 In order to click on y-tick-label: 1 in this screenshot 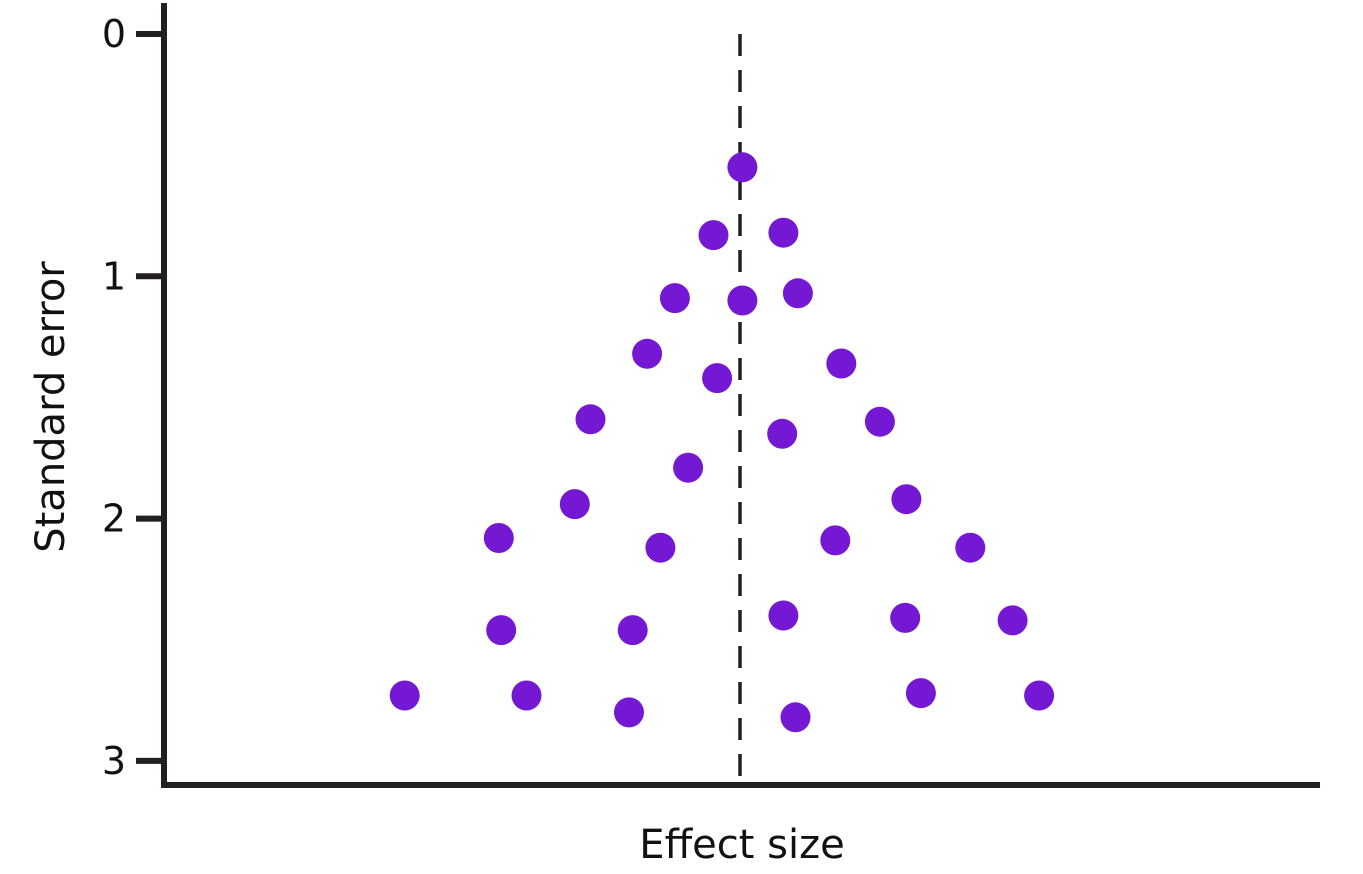, I will do `click(114, 276)`.